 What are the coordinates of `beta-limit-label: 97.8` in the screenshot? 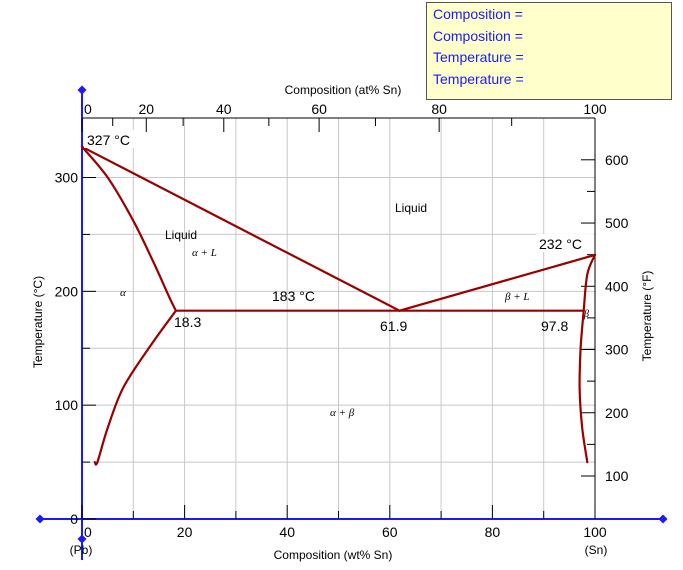 It's located at (554, 326).